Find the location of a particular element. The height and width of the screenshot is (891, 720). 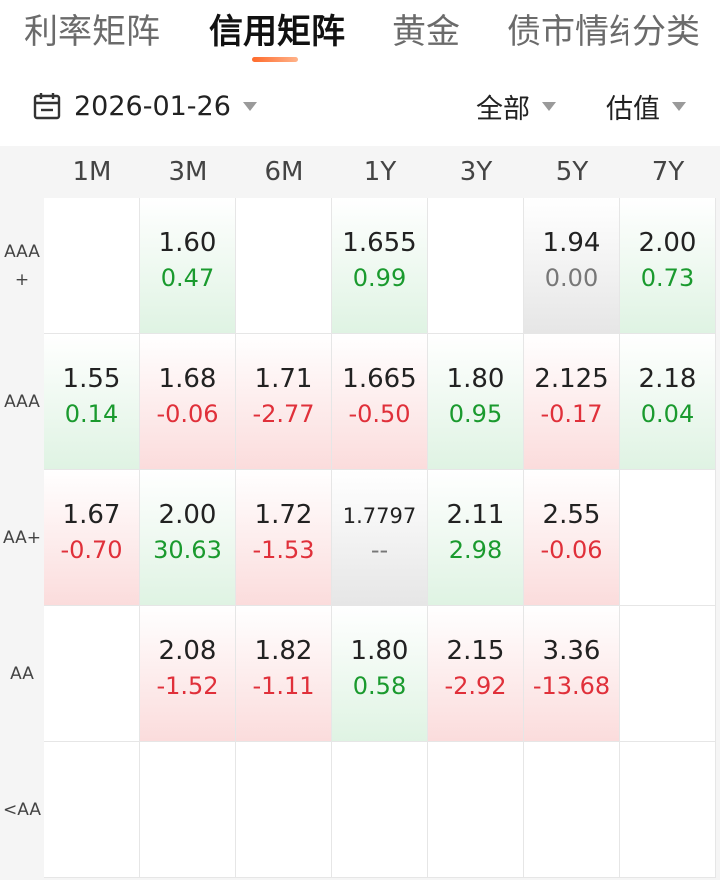

matrix-cell: 1.665 -0.50 is located at coordinates (380, 402).